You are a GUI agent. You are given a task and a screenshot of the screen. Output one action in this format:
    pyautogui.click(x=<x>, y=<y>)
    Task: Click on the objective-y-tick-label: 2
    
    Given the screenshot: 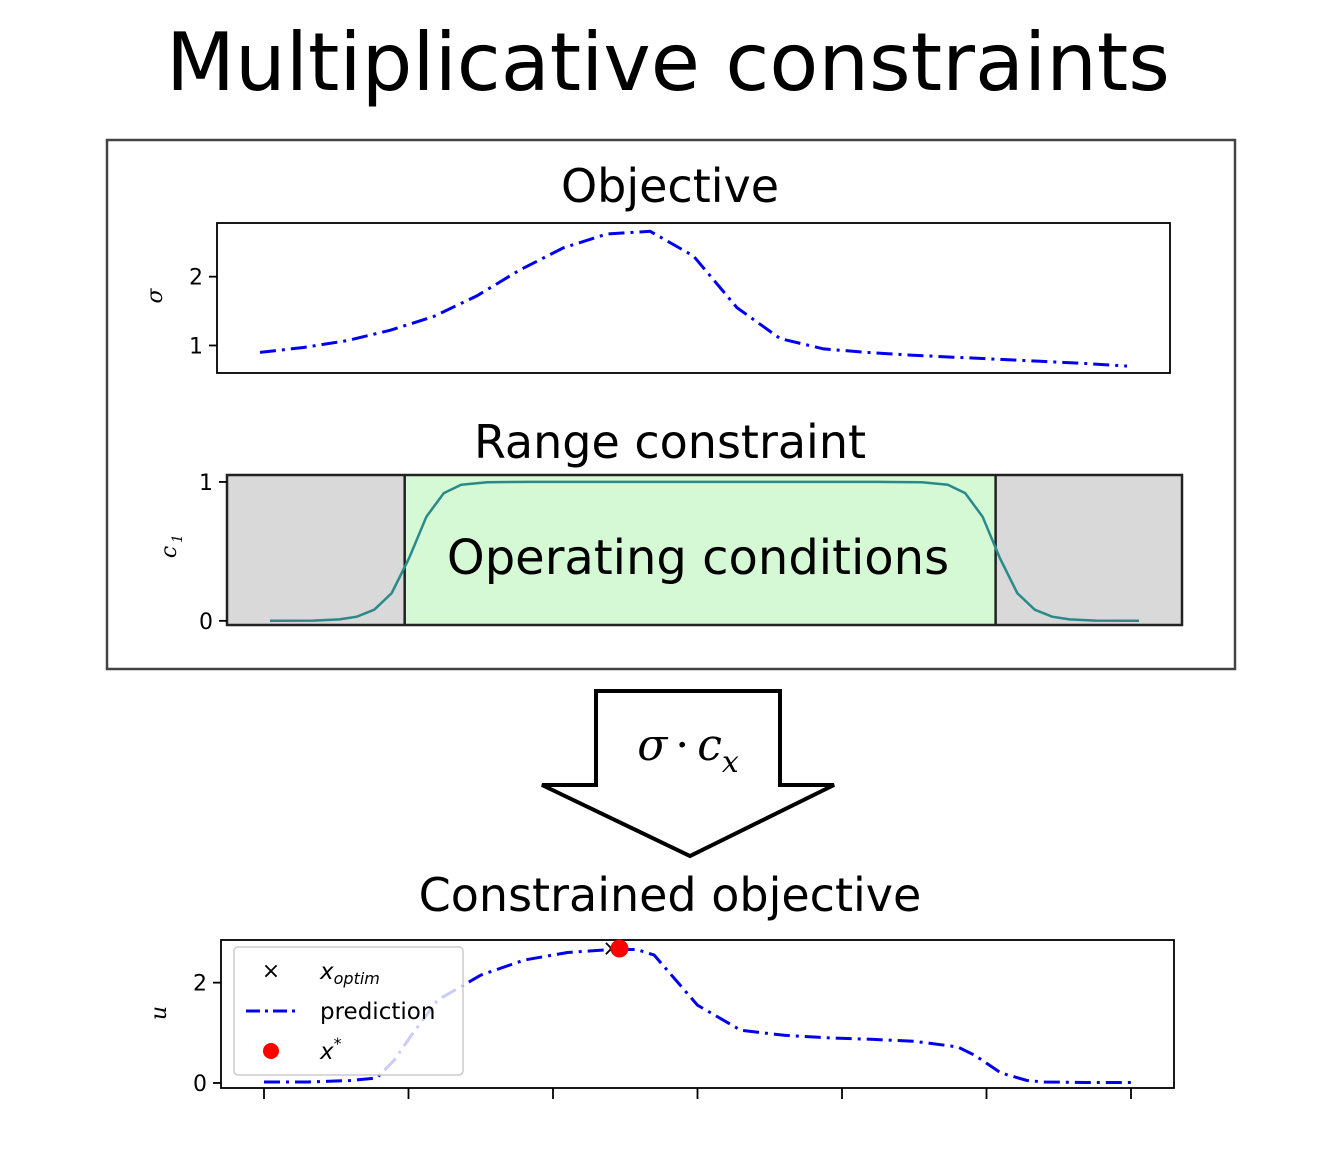 What is the action you would take?
    pyautogui.click(x=196, y=278)
    